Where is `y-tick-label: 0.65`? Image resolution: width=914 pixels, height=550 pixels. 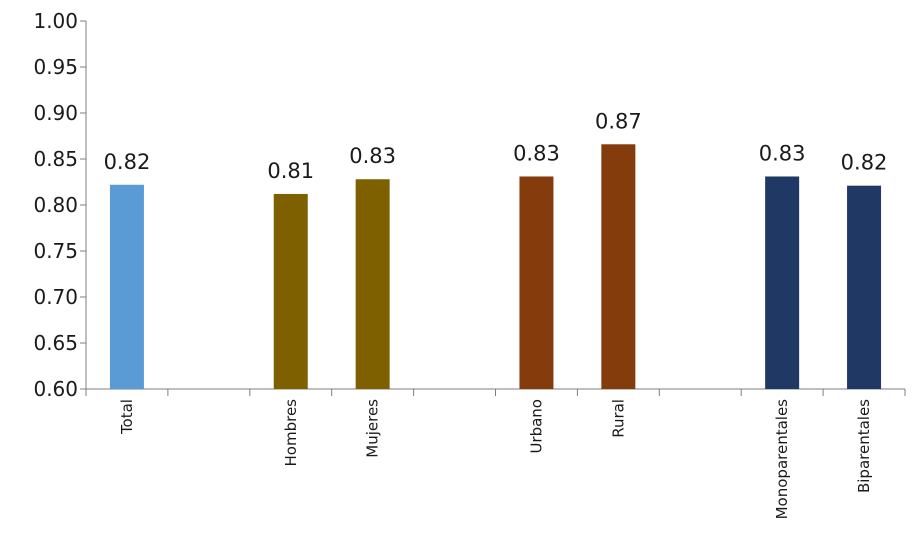
y-tick-label: 0.65 is located at coordinates (55, 343).